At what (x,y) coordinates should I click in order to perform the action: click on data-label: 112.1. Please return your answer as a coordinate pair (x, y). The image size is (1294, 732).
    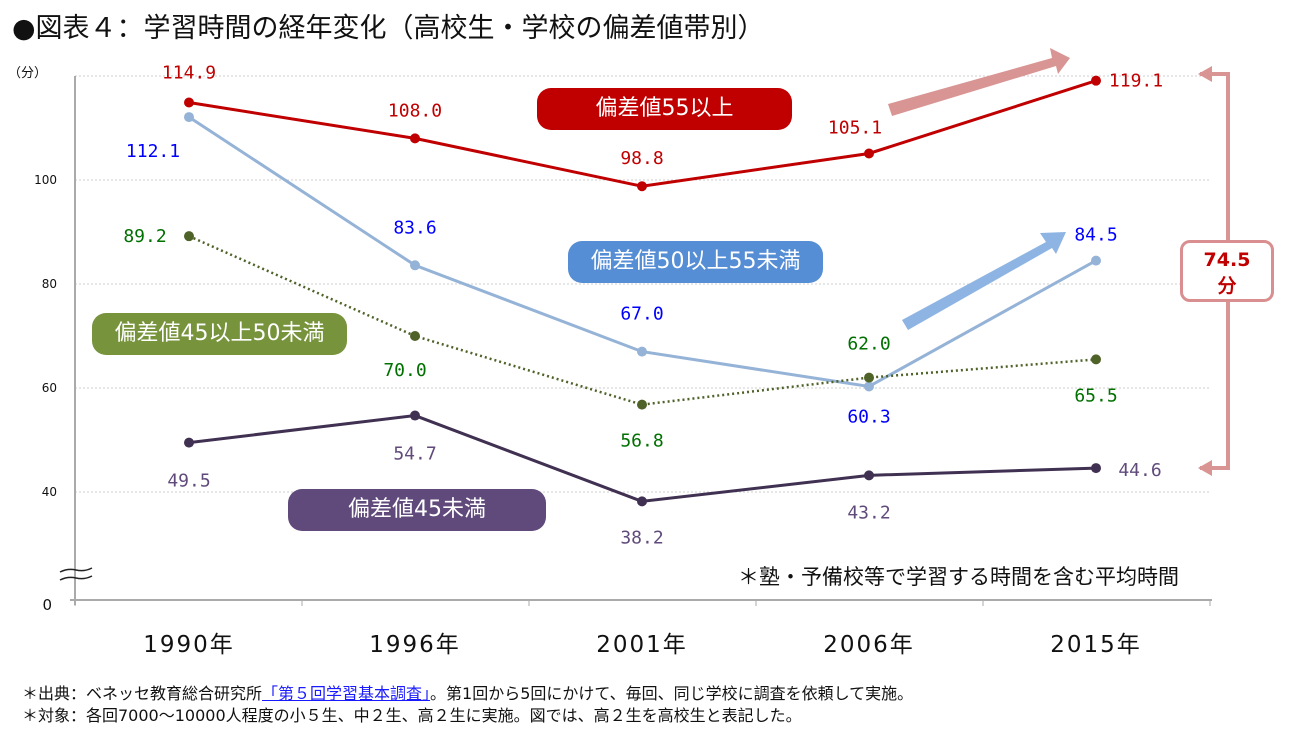
    Looking at the image, I should click on (153, 151).